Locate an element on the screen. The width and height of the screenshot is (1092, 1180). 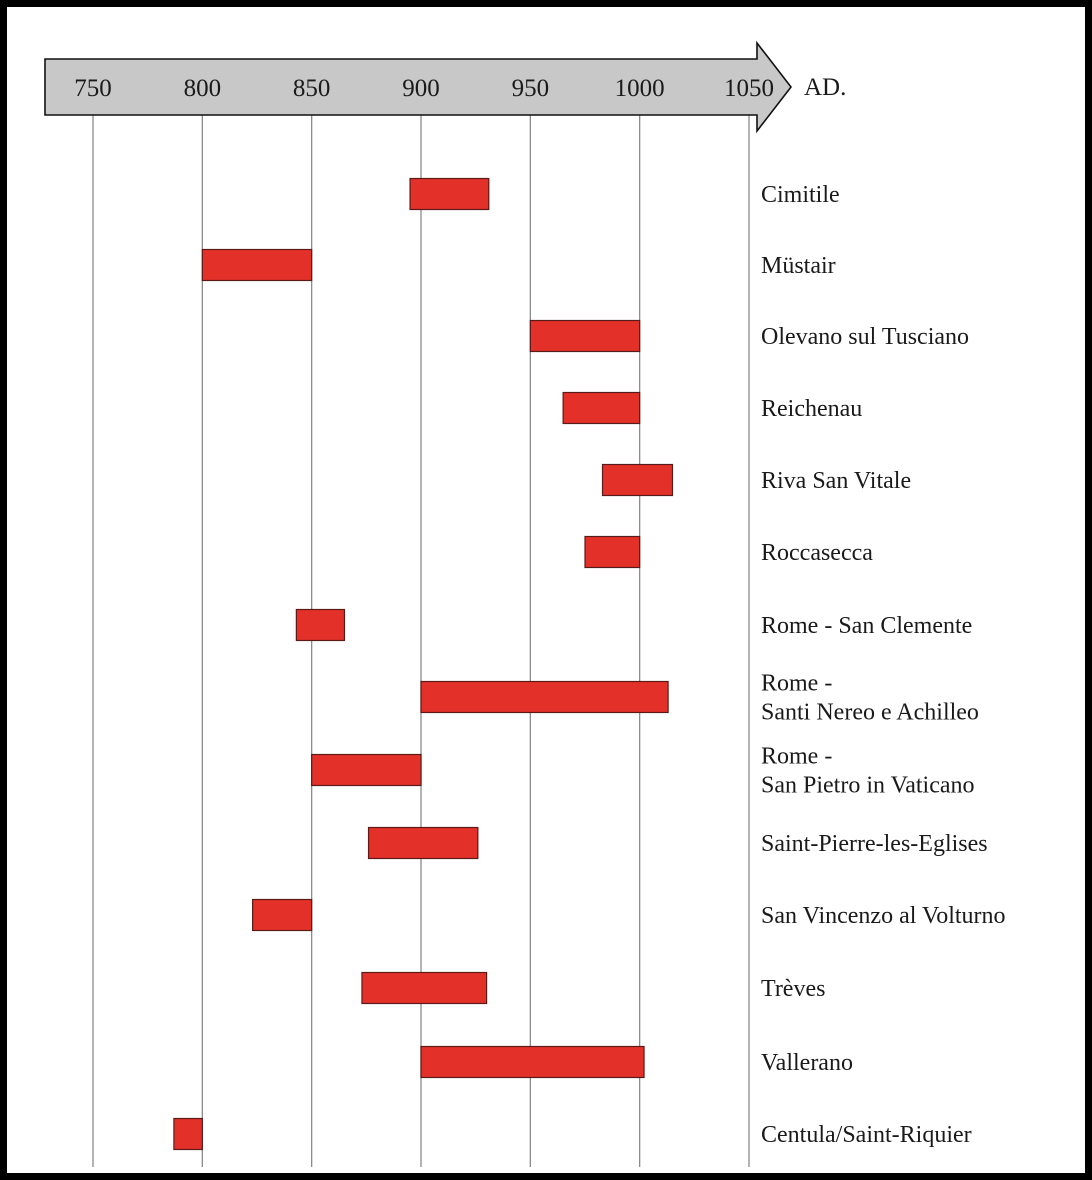
row-label: Centula/Saint-Riquier is located at coordinates (866, 1135).